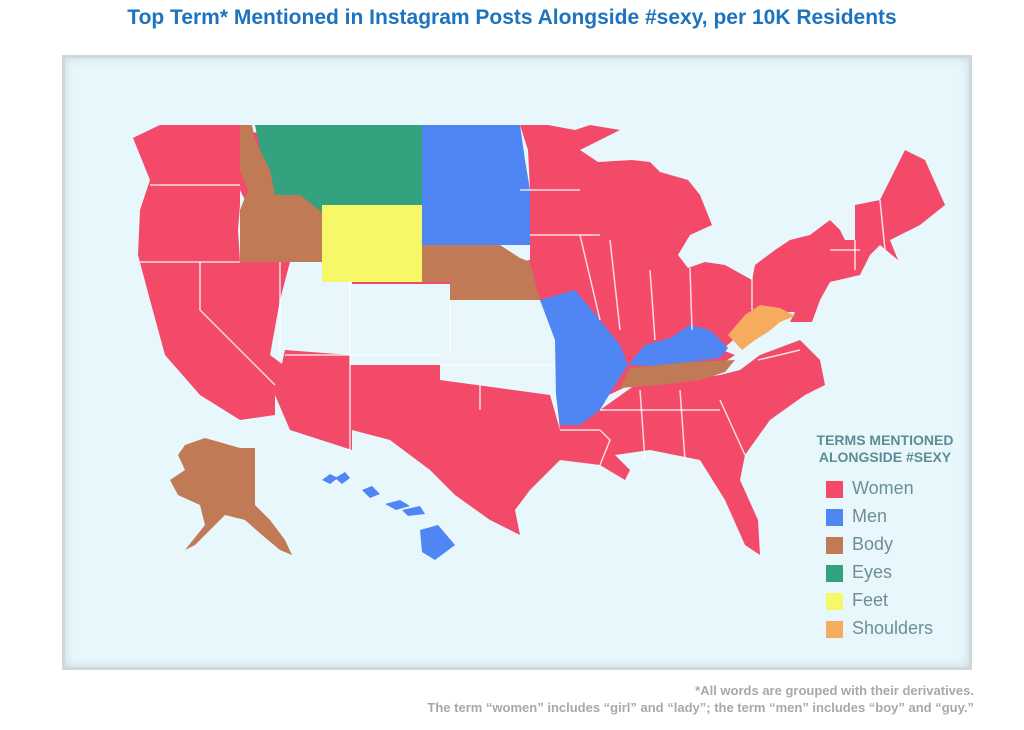 This screenshot has width=1024, height=730. I want to click on legend-label-eyes: Eyes, so click(872, 572).